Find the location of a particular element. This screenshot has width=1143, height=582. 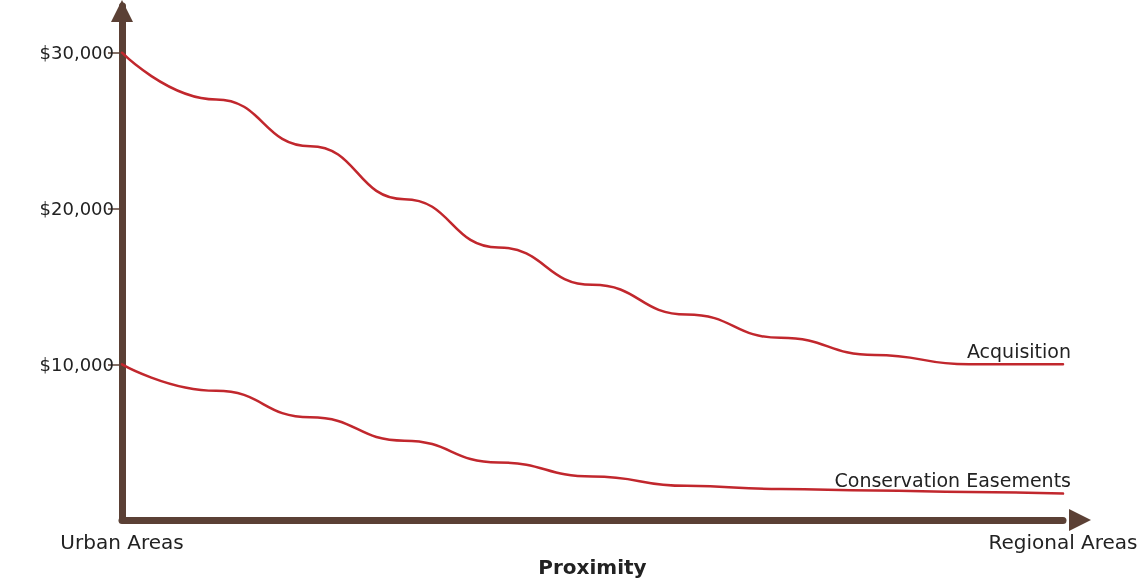

x-tick-label: Regional Areas is located at coordinates (1063, 542).